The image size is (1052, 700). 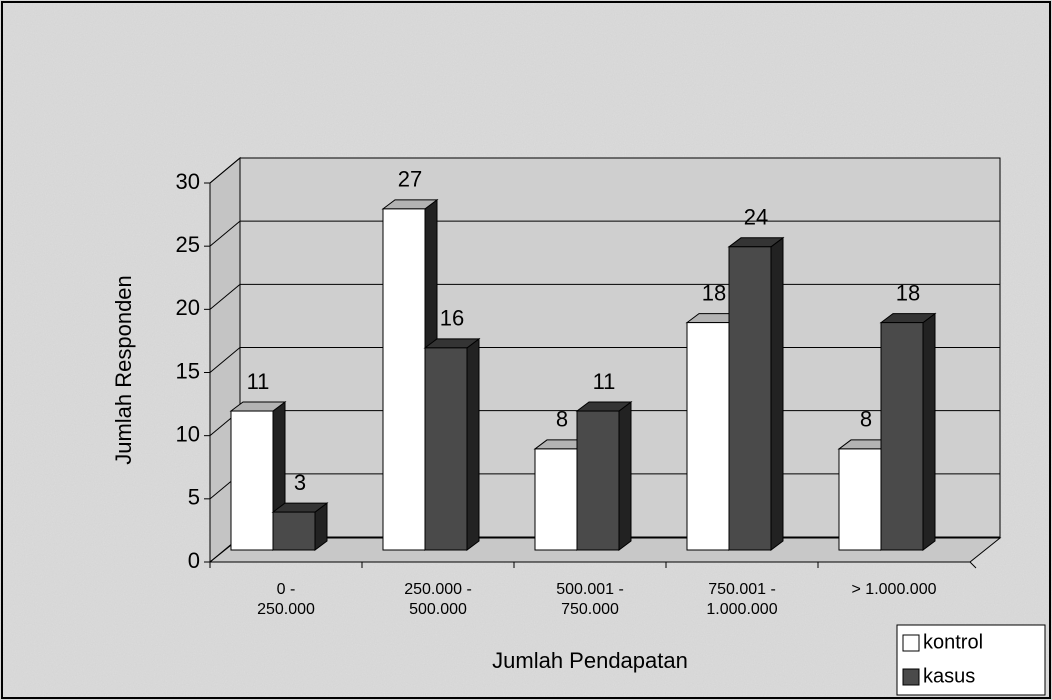 I want to click on data-label: 24, so click(x=756, y=217).